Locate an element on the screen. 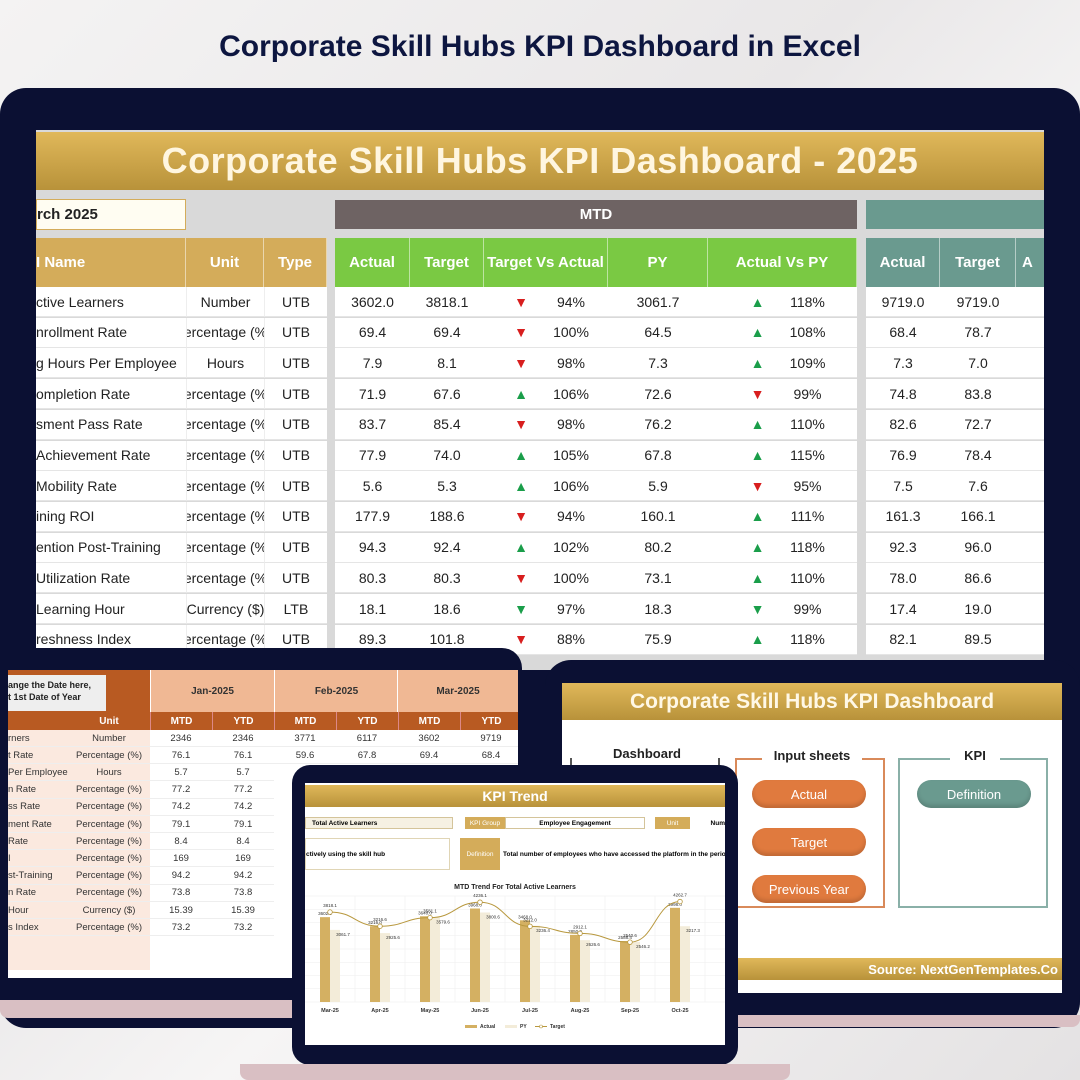 The height and width of the screenshot is (1080, 1080). percent-value: 115% is located at coordinates (807, 455).